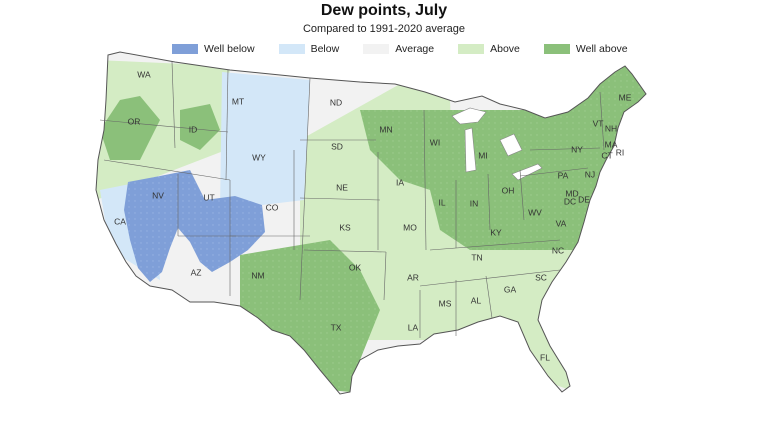  I want to click on legend-item-well-below: Well below, so click(213, 49).